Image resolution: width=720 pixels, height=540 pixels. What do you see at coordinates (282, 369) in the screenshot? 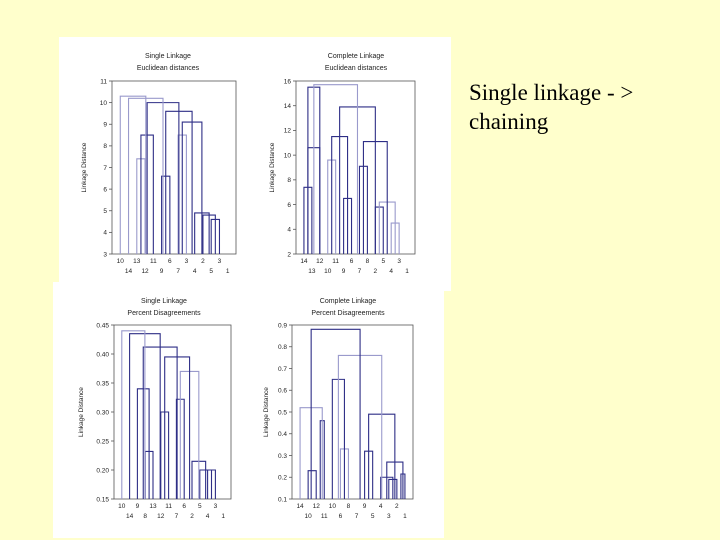
I see `y-tick-label: 0.7` at bounding box center [282, 369].